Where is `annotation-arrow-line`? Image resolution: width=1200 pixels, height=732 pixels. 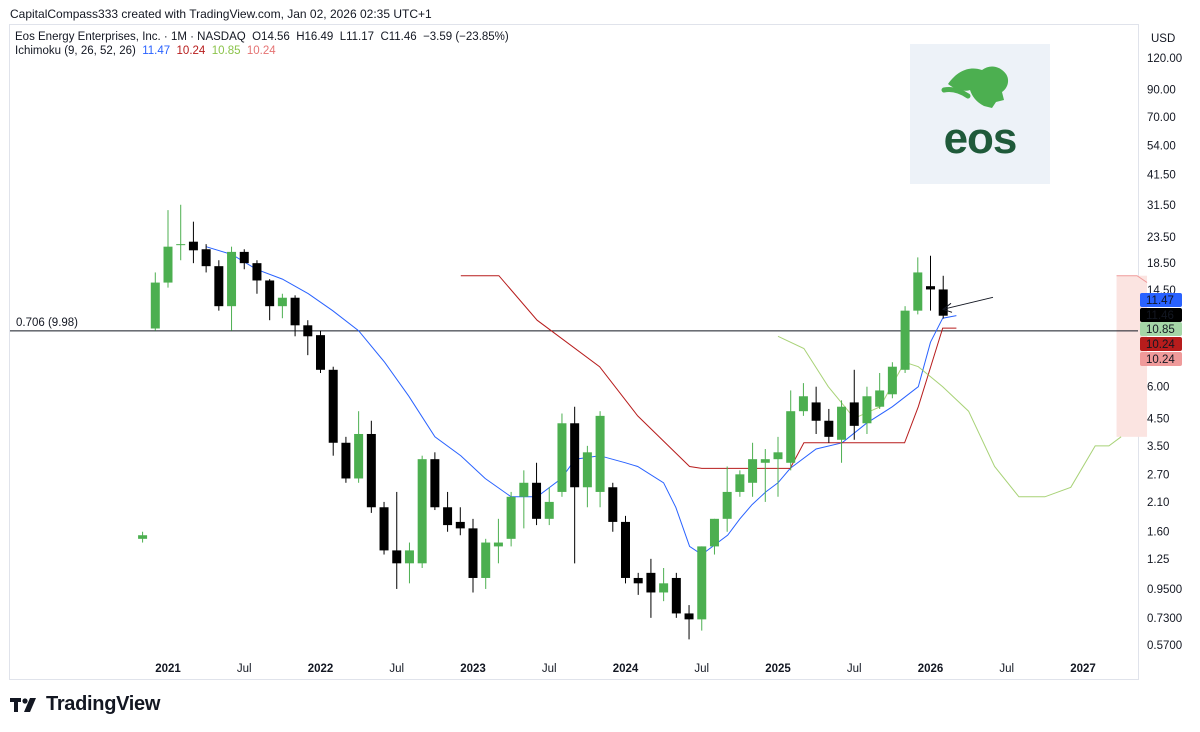 annotation-arrow-line is located at coordinates (968, 303).